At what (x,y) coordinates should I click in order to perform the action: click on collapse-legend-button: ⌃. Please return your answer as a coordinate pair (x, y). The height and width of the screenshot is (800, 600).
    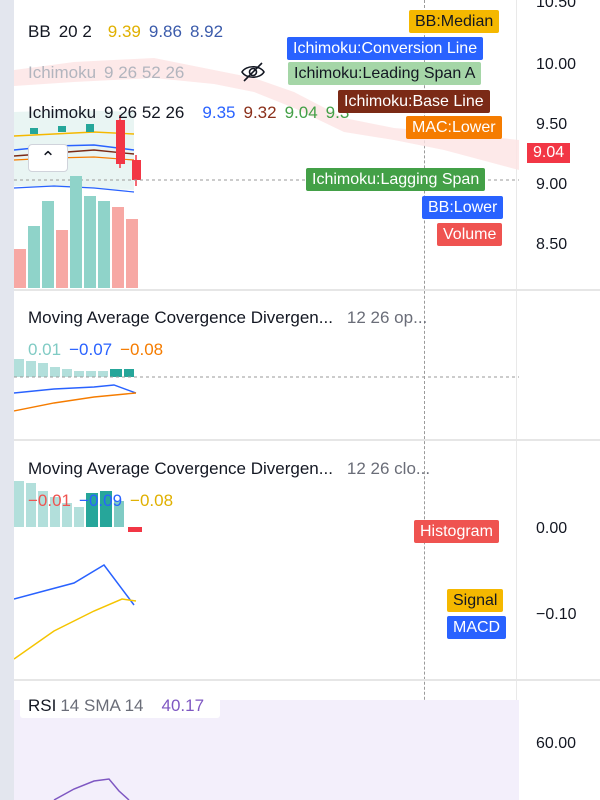
    Looking at the image, I should click on (48, 158).